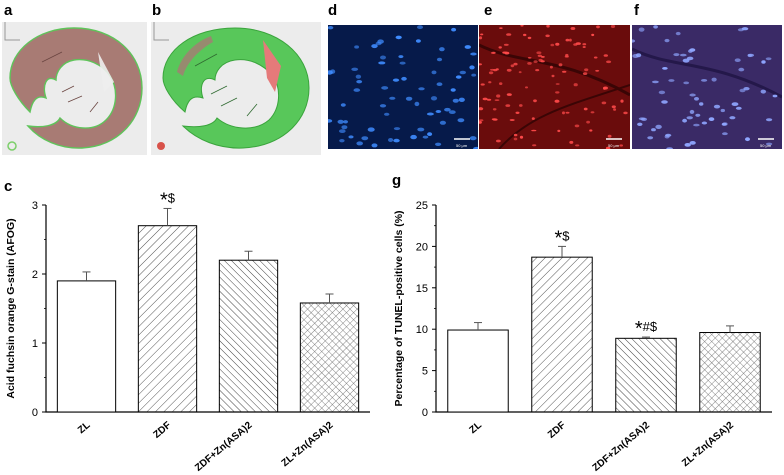 The image size is (784, 475). Describe the element at coordinates (333, 10) in the screenshot. I see `panel-letter-d: d` at that location.